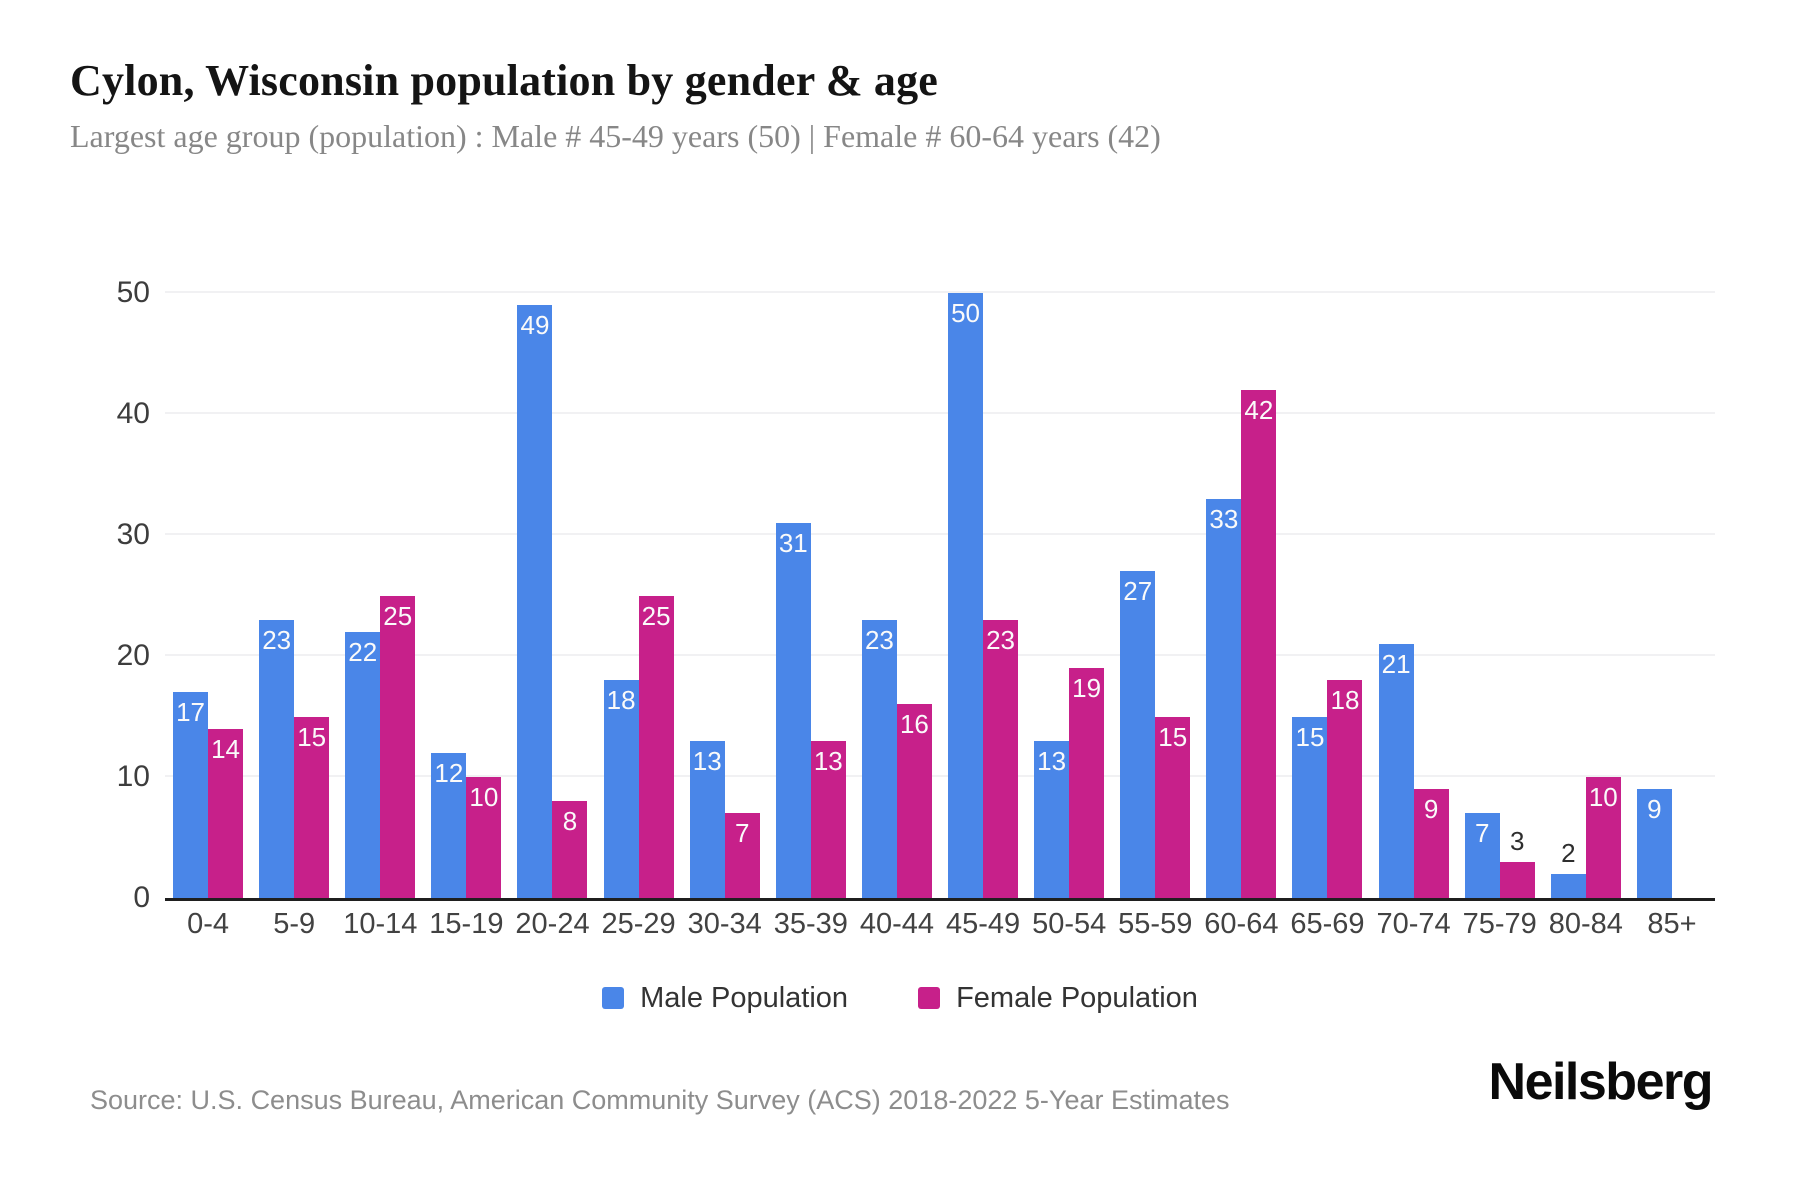 This screenshot has height=1200, width=1800. Describe the element at coordinates (363, 651) in the screenshot. I see `bar-value-label: 22` at that location.